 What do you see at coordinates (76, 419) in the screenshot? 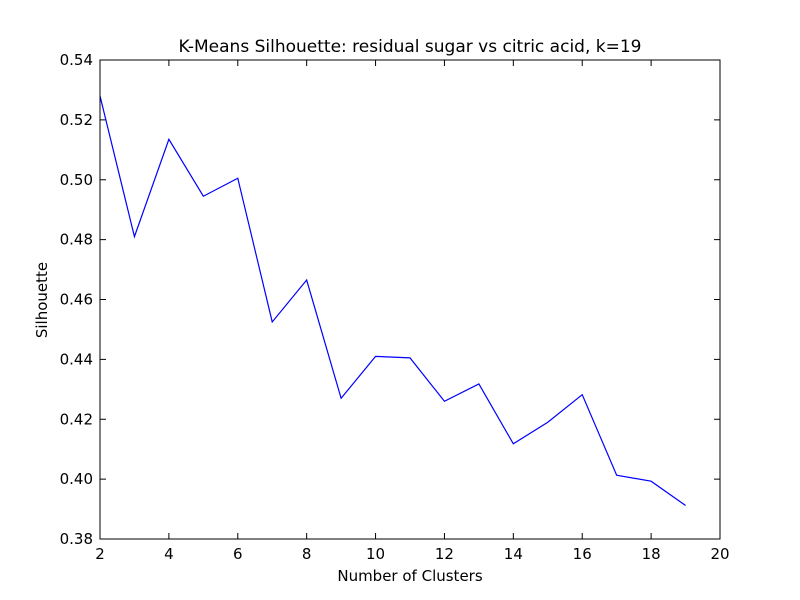
I see `y-tick-label: 0.42` at bounding box center [76, 419].